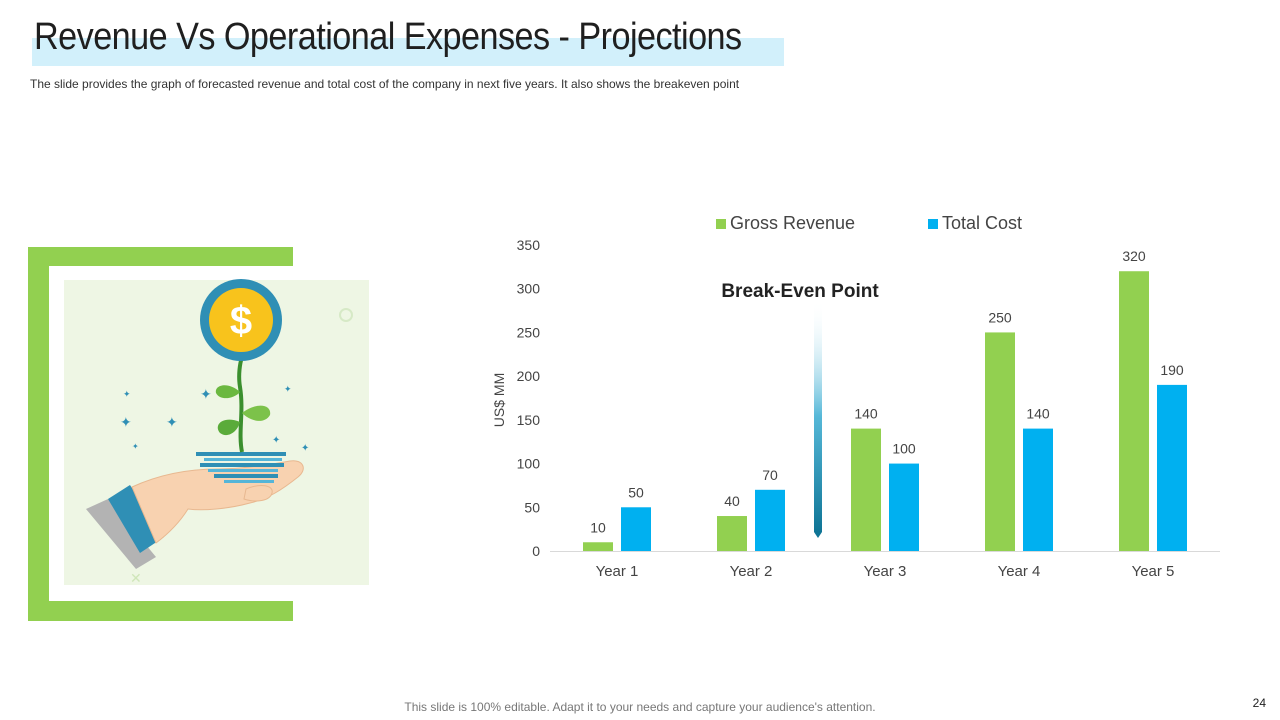  What do you see at coordinates (529, 398) in the screenshot?
I see `y-axis-ticks: 0 50 100 150 200 250 300 350` at bounding box center [529, 398].